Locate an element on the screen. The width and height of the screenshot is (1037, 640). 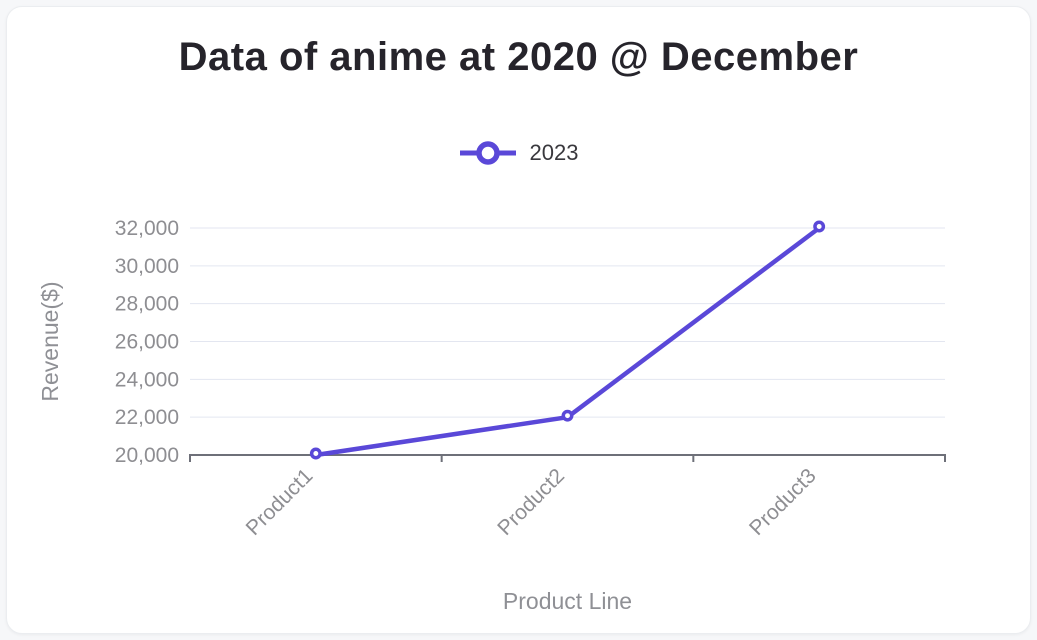
svg-text: 24,000 is located at coordinates (147, 379).